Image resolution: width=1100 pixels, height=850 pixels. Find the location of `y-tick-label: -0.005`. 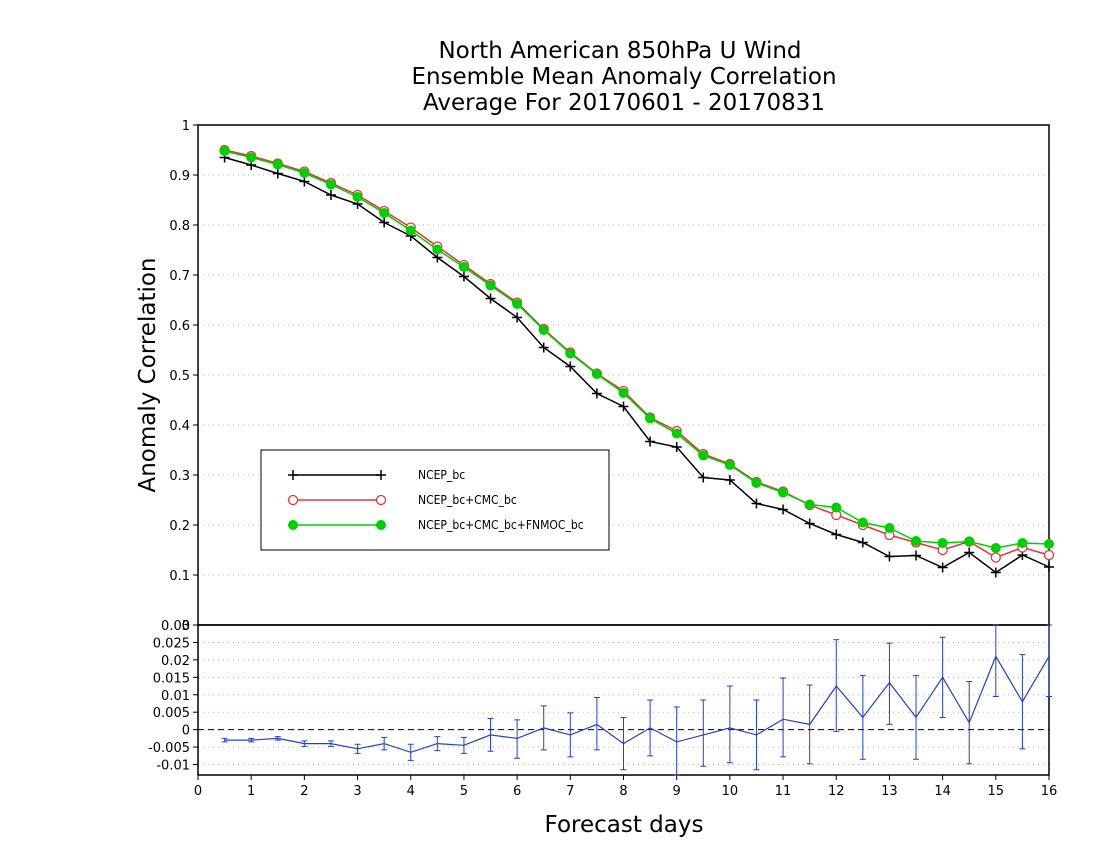

y-tick-label: -0.005 is located at coordinates (169, 748).